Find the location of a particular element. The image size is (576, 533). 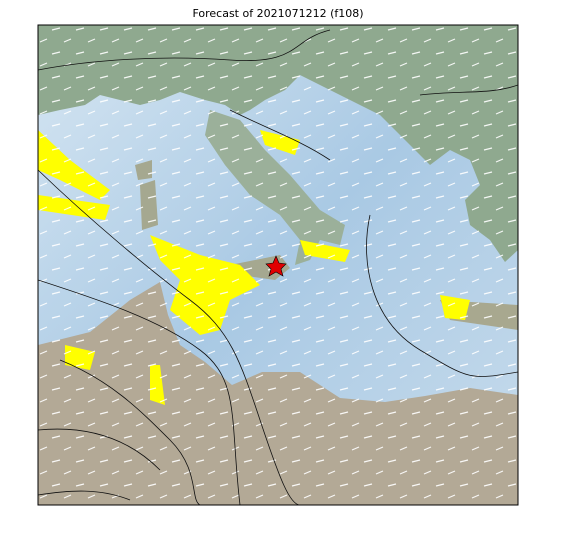

target-star is located at coordinates (276, 266).